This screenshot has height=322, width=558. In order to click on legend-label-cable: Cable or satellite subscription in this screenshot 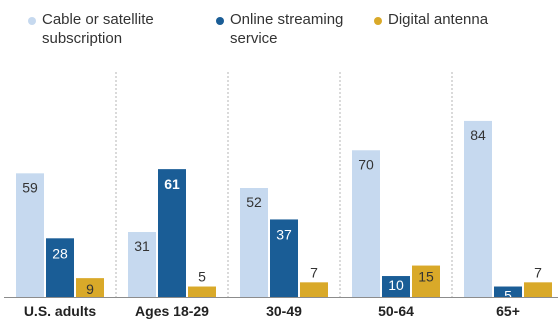, I will do `click(98, 29)`.